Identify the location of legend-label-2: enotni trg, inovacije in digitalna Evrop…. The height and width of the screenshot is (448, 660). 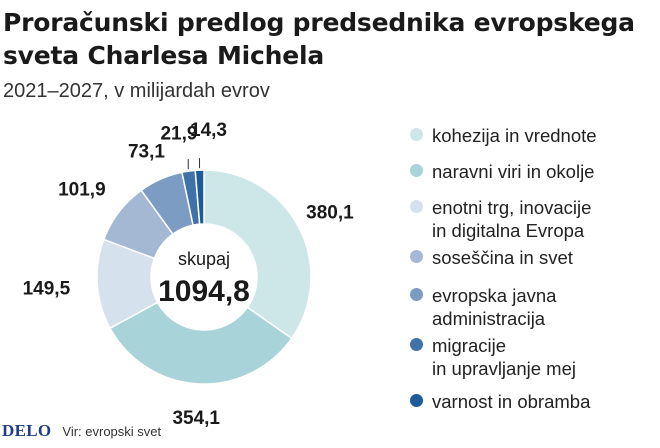
(512, 219).